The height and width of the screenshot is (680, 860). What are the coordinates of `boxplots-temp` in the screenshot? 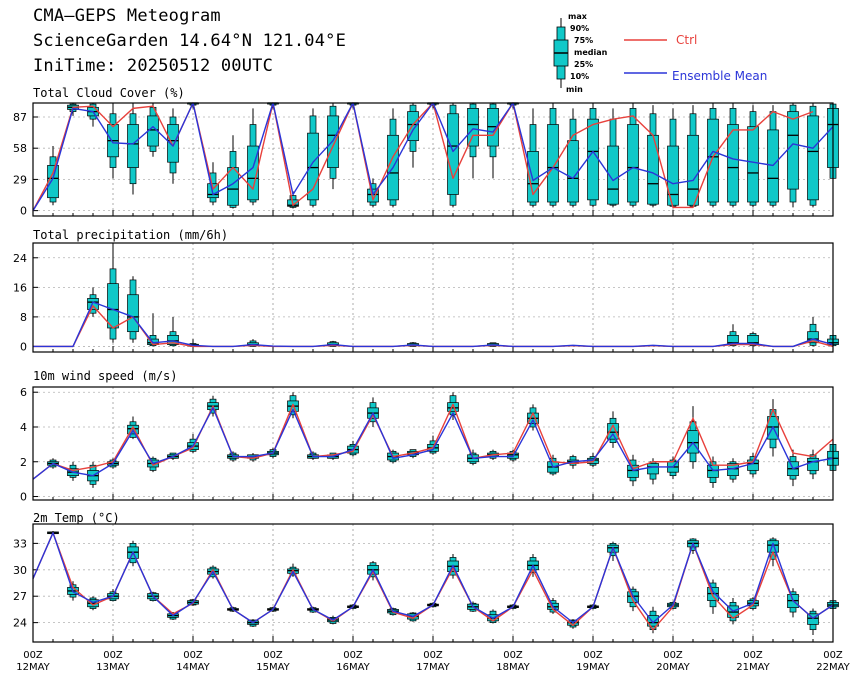 It's located at (443, 583).